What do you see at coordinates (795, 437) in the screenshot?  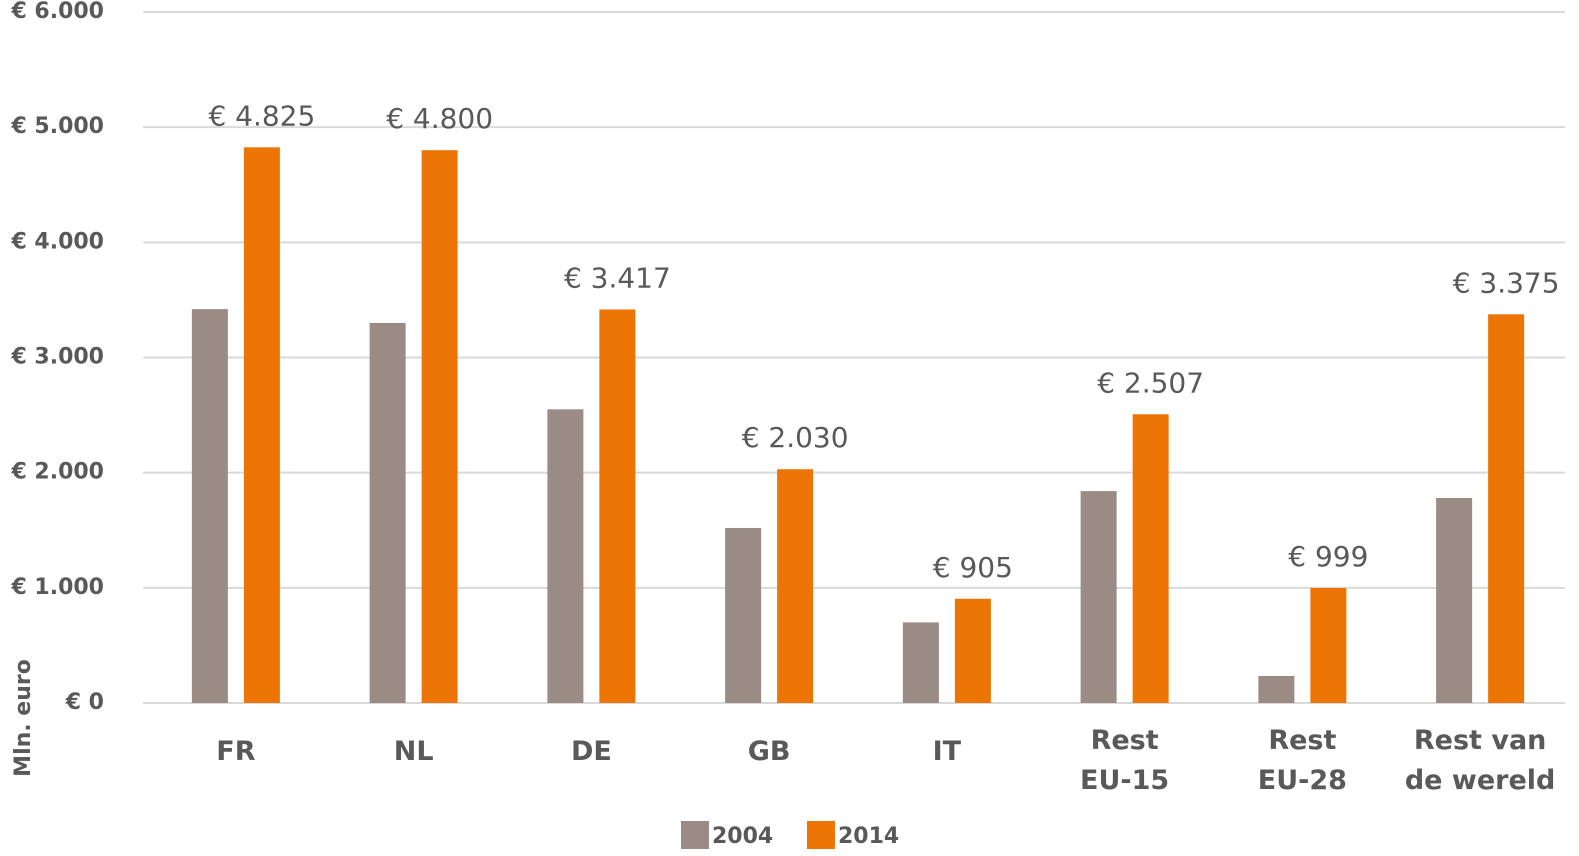 I see `value-label: € 2.030` at bounding box center [795, 437].